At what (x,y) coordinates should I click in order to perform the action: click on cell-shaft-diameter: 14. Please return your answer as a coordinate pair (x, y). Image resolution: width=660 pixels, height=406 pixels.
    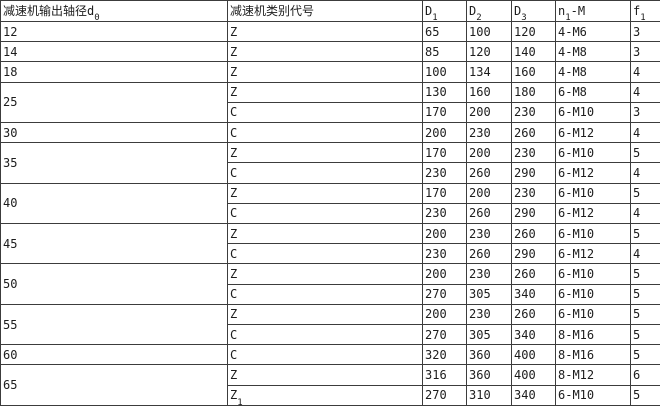
    Looking at the image, I should click on (114, 52).